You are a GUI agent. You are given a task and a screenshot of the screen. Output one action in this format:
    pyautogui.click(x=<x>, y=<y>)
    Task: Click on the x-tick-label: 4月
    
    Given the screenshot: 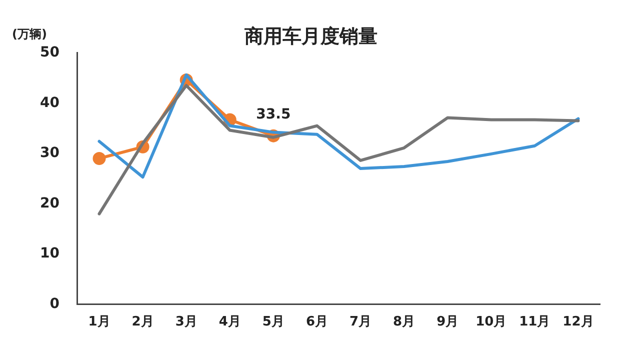 What is the action you would take?
    pyautogui.click(x=229, y=322)
    